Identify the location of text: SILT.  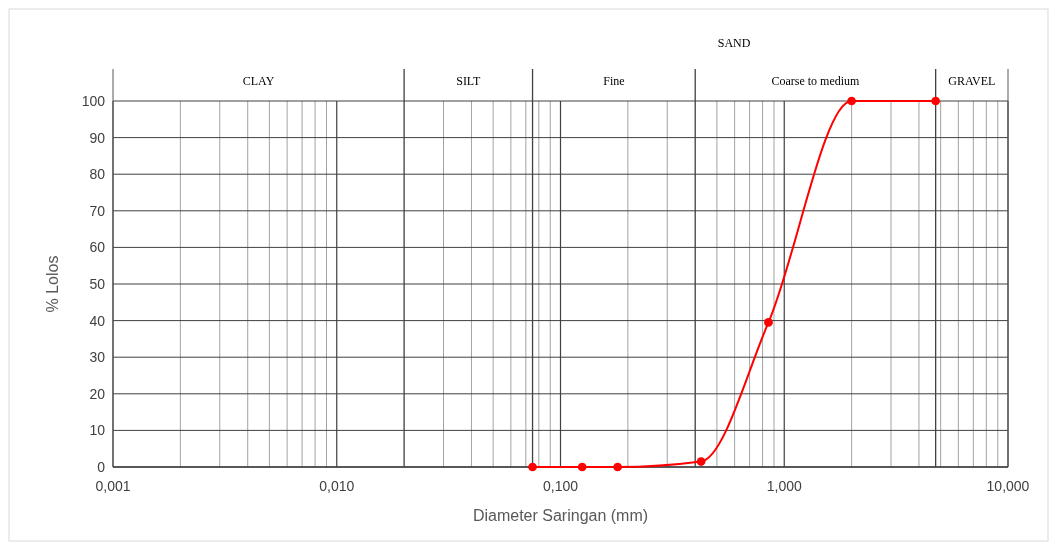
(469, 81).